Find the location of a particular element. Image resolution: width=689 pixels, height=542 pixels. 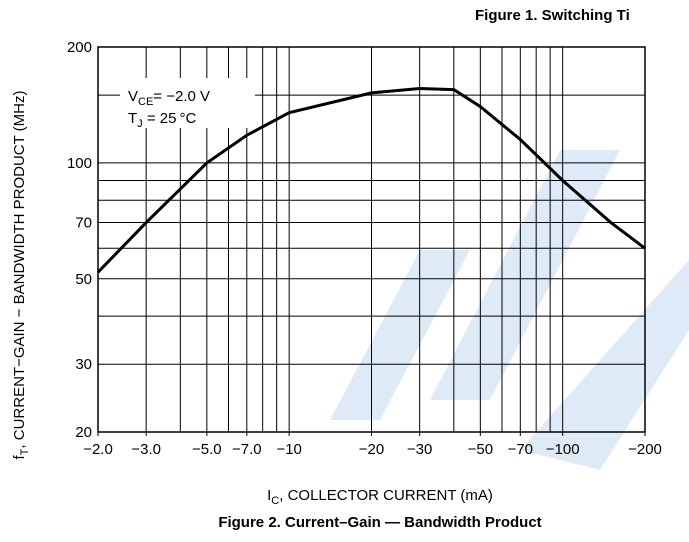

x-tick-label: −20 is located at coordinates (371, 449).